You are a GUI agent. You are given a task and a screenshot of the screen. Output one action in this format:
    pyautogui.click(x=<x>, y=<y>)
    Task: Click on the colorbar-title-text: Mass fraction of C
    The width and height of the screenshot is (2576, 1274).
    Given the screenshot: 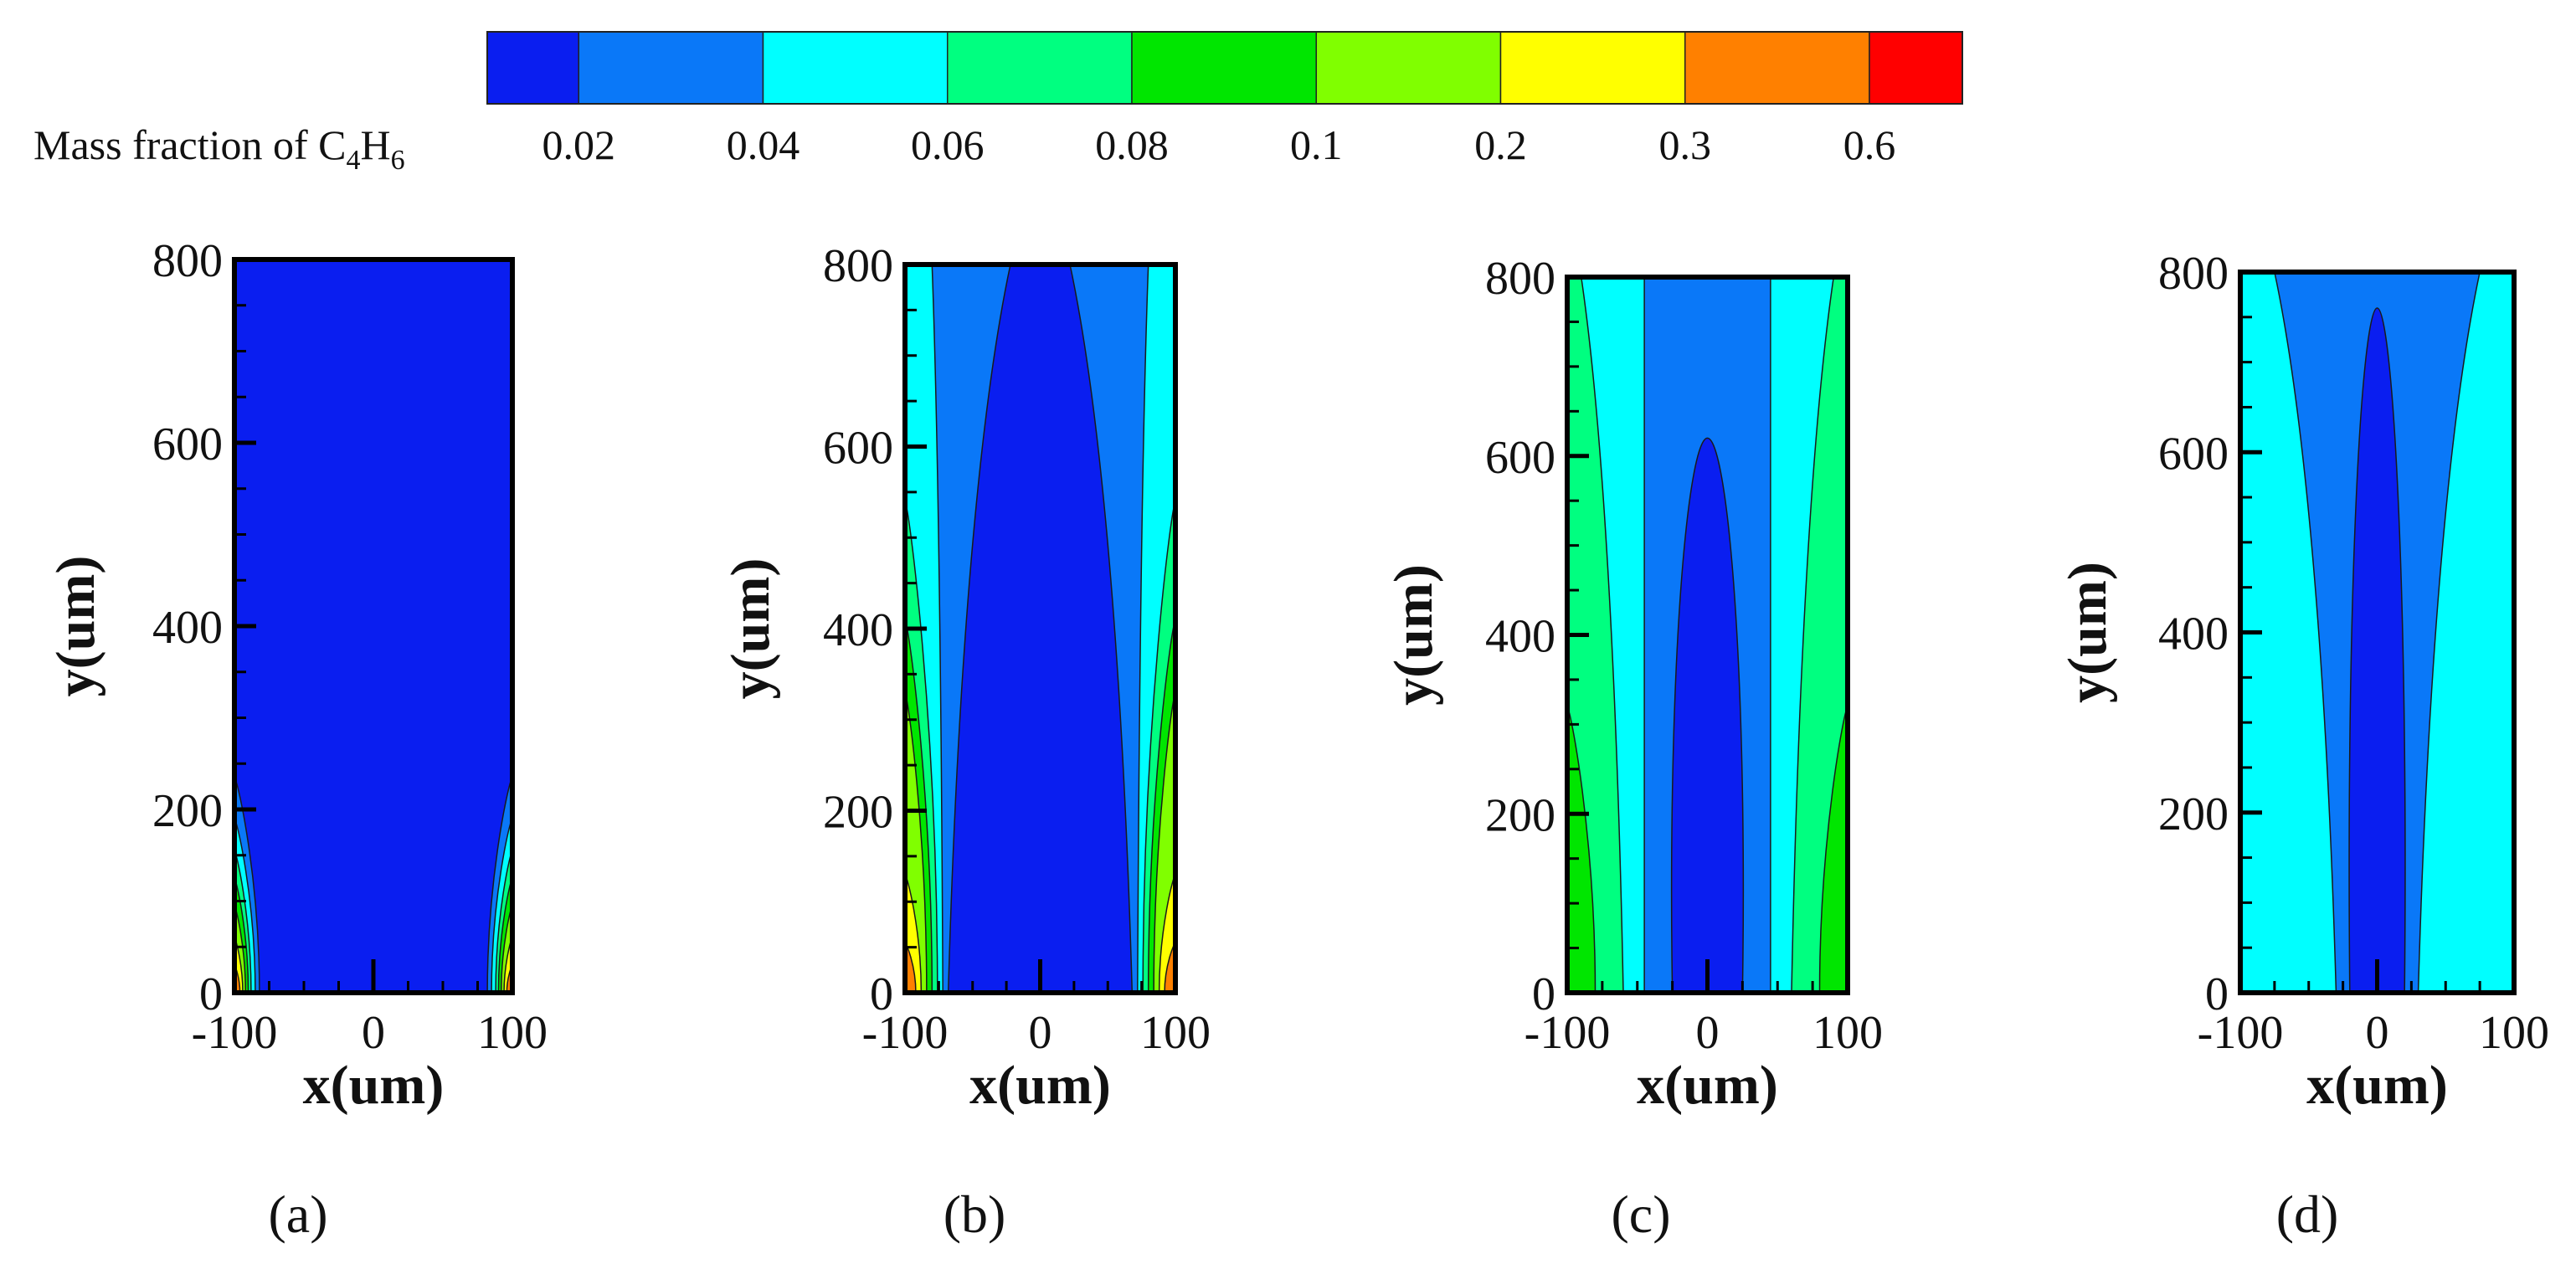 What is the action you would take?
    pyautogui.click(x=190, y=144)
    